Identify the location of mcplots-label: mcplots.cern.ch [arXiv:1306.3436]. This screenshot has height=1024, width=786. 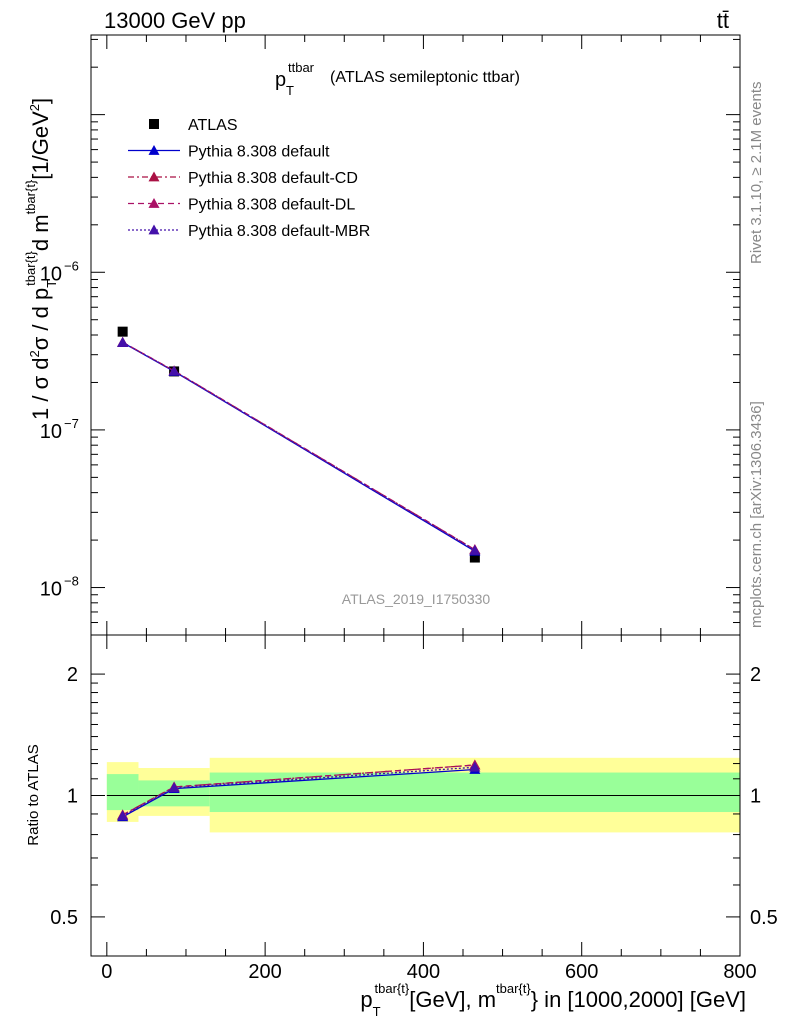
(756, 514).